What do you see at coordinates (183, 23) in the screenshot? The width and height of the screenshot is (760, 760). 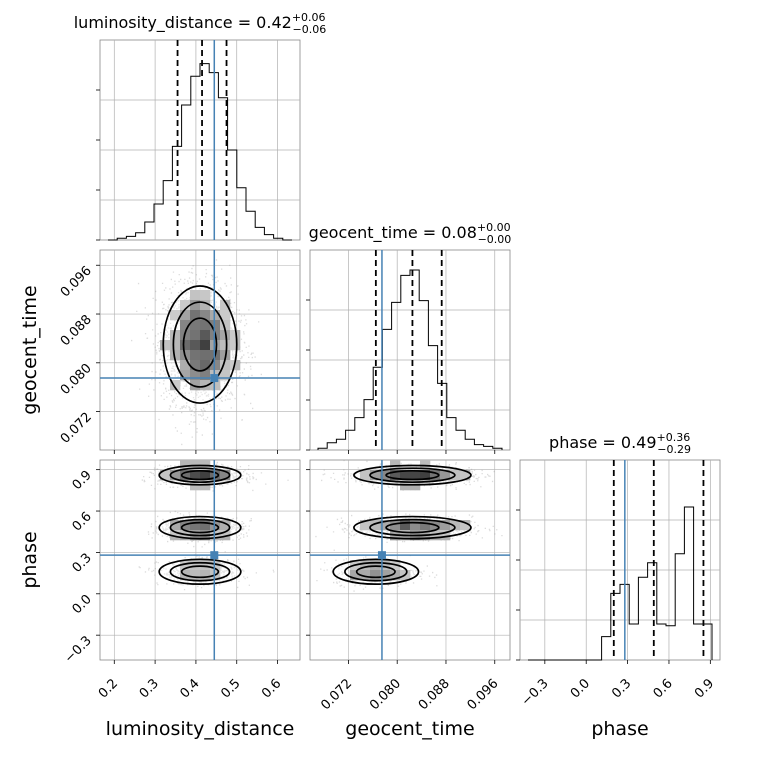 I see `title-value: luminosity_distance = 0.42` at bounding box center [183, 23].